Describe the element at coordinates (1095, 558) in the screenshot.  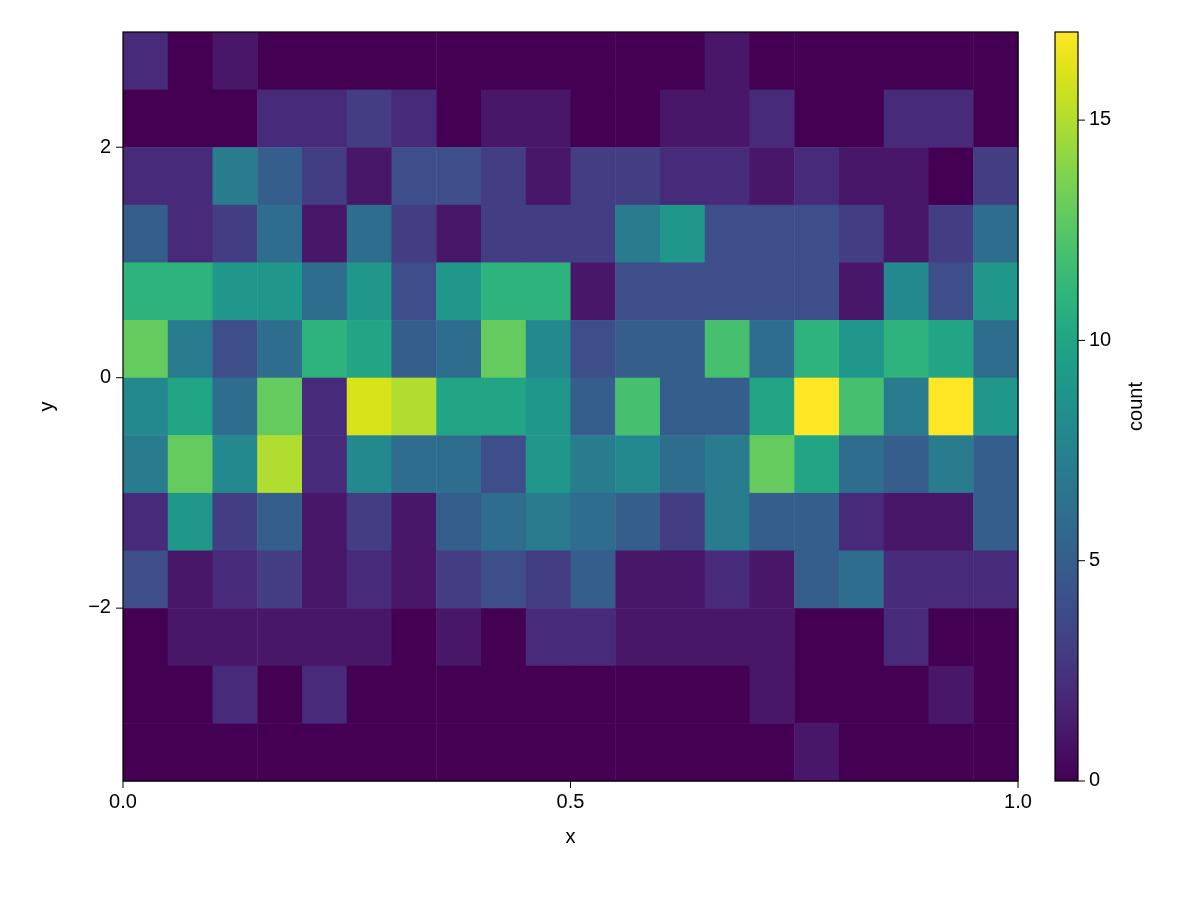
I see `color-bar-label: 5` at that location.